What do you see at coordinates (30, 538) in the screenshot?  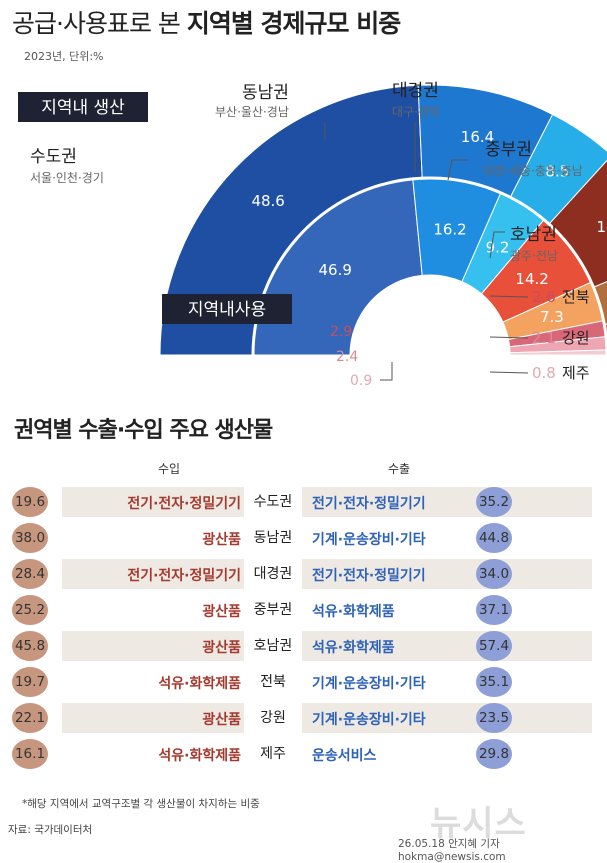 I see `import-value: 38.0` at bounding box center [30, 538].